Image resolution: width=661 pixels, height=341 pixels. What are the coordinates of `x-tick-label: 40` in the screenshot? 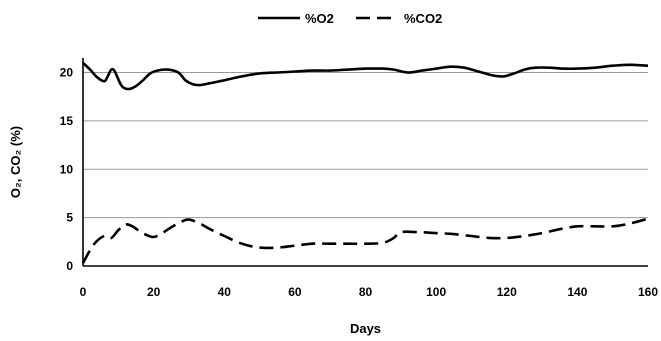 It's located at (225, 292).